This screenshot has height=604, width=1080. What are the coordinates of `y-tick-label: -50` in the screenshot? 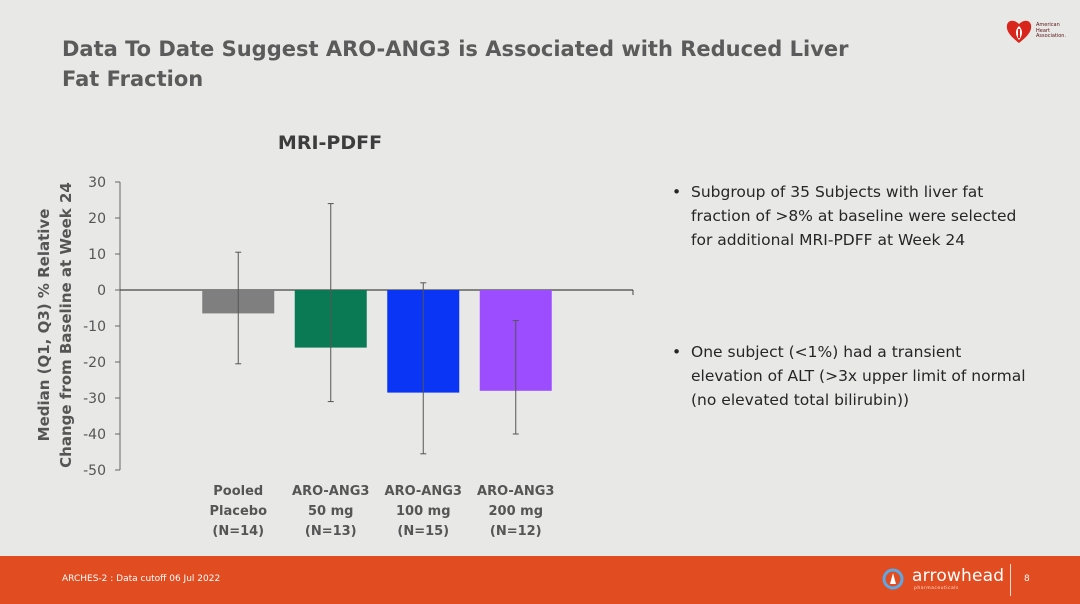 It's located at (94, 471).